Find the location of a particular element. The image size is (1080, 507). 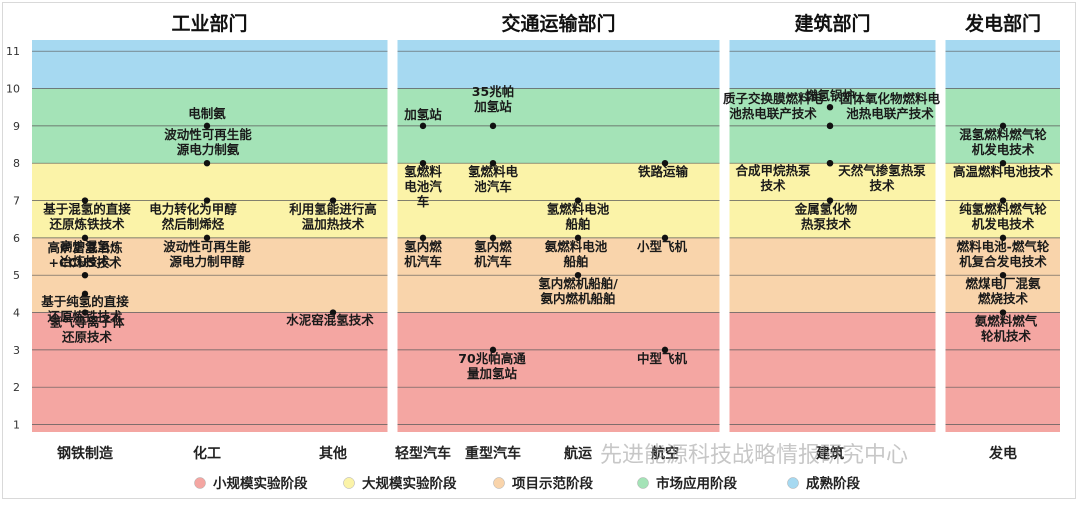

legend-label: 小规模实验阶段 is located at coordinates (260, 483).